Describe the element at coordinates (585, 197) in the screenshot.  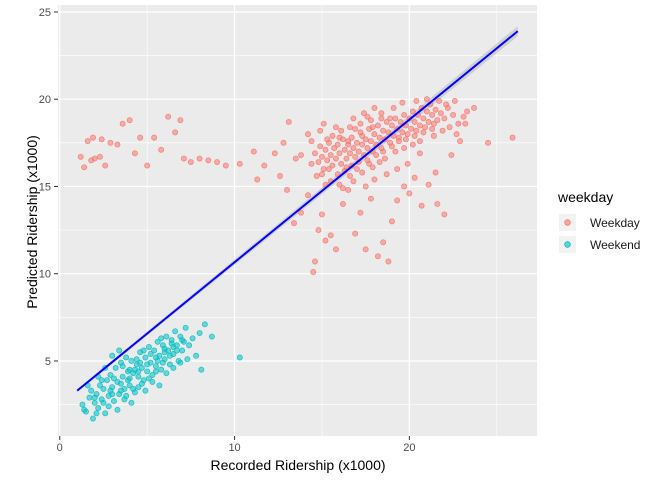
I see `legend-title: weekday` at that location.